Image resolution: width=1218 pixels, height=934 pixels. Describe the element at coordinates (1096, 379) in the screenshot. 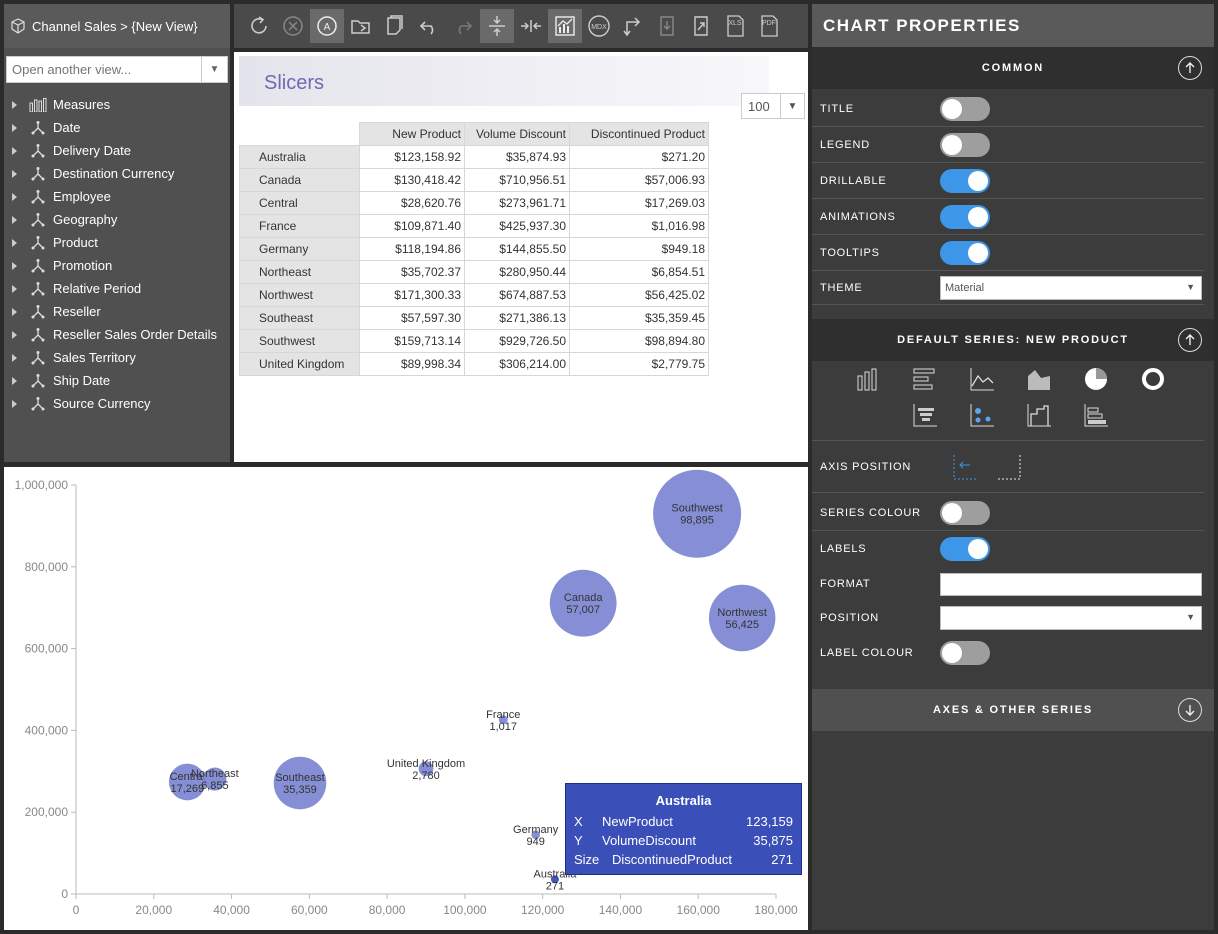

I see `pie-chart-type-button` at that location.